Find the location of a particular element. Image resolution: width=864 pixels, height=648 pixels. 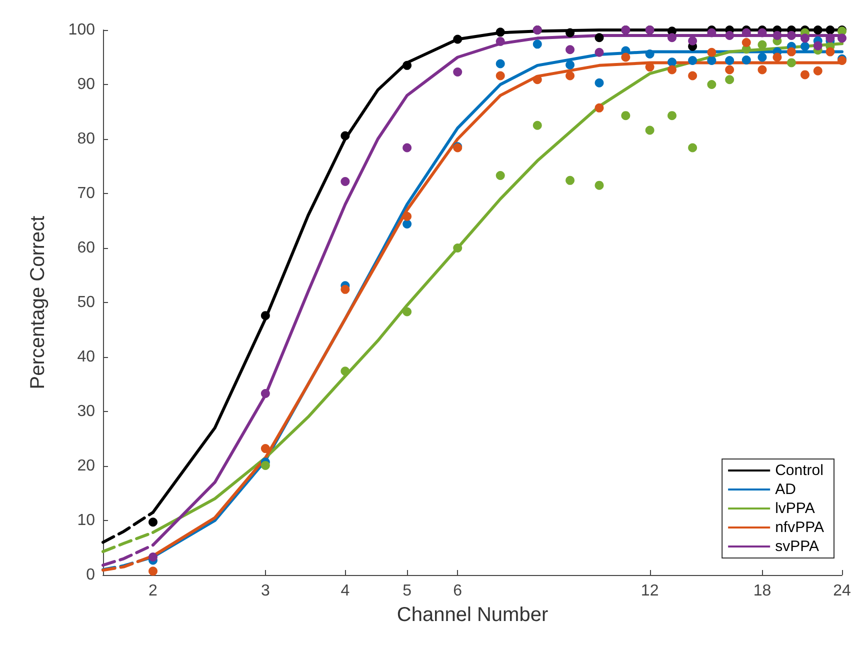

y-tick-label: 20 is located at coordinates (86, 466).